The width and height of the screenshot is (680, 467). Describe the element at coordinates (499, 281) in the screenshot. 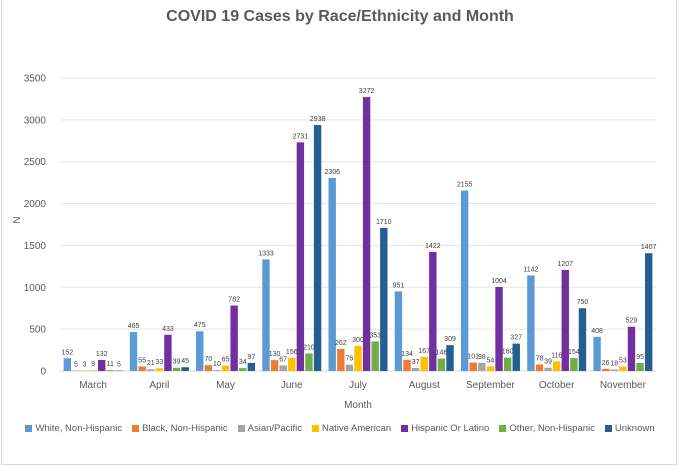

I see `data-label: 1004` at that location.